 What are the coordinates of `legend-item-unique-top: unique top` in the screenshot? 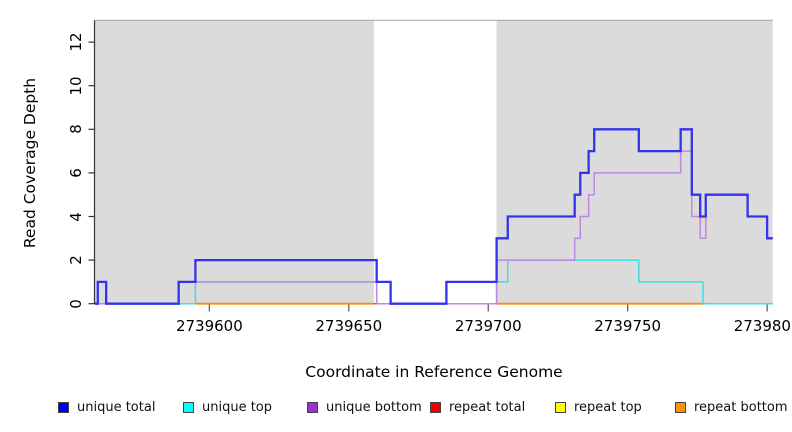 It's located at (227, 407).